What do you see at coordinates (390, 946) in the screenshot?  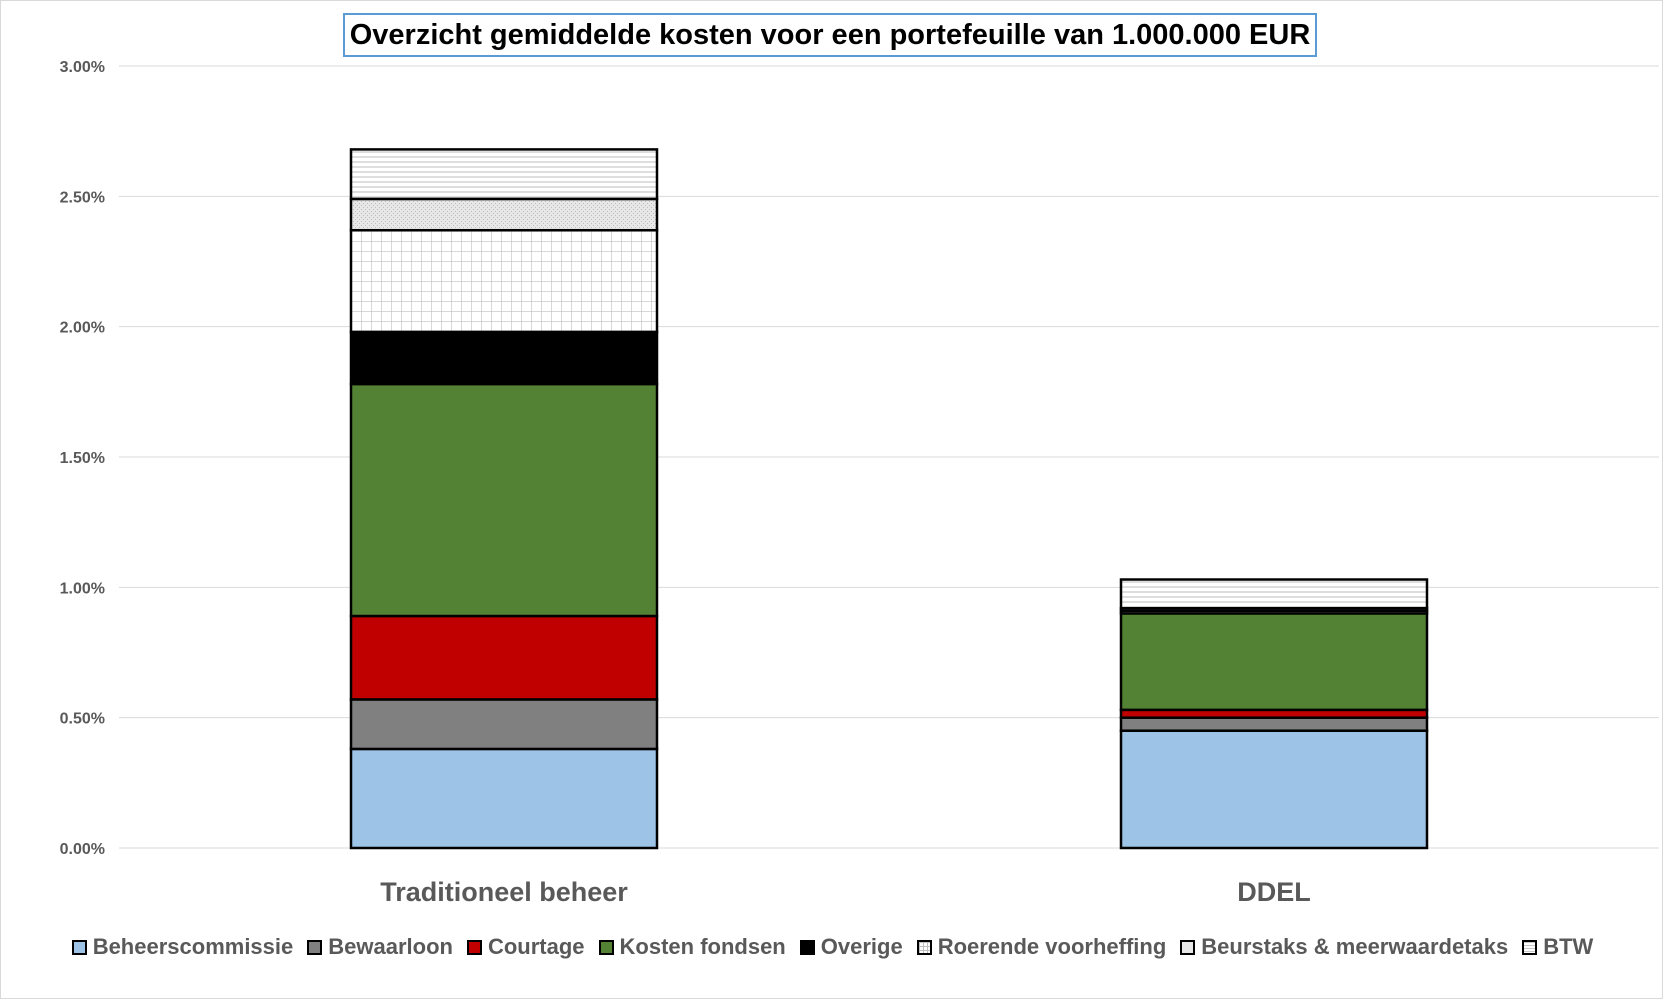 I see `legend-label: Bewaarloon` at bounding box center [390, 946].